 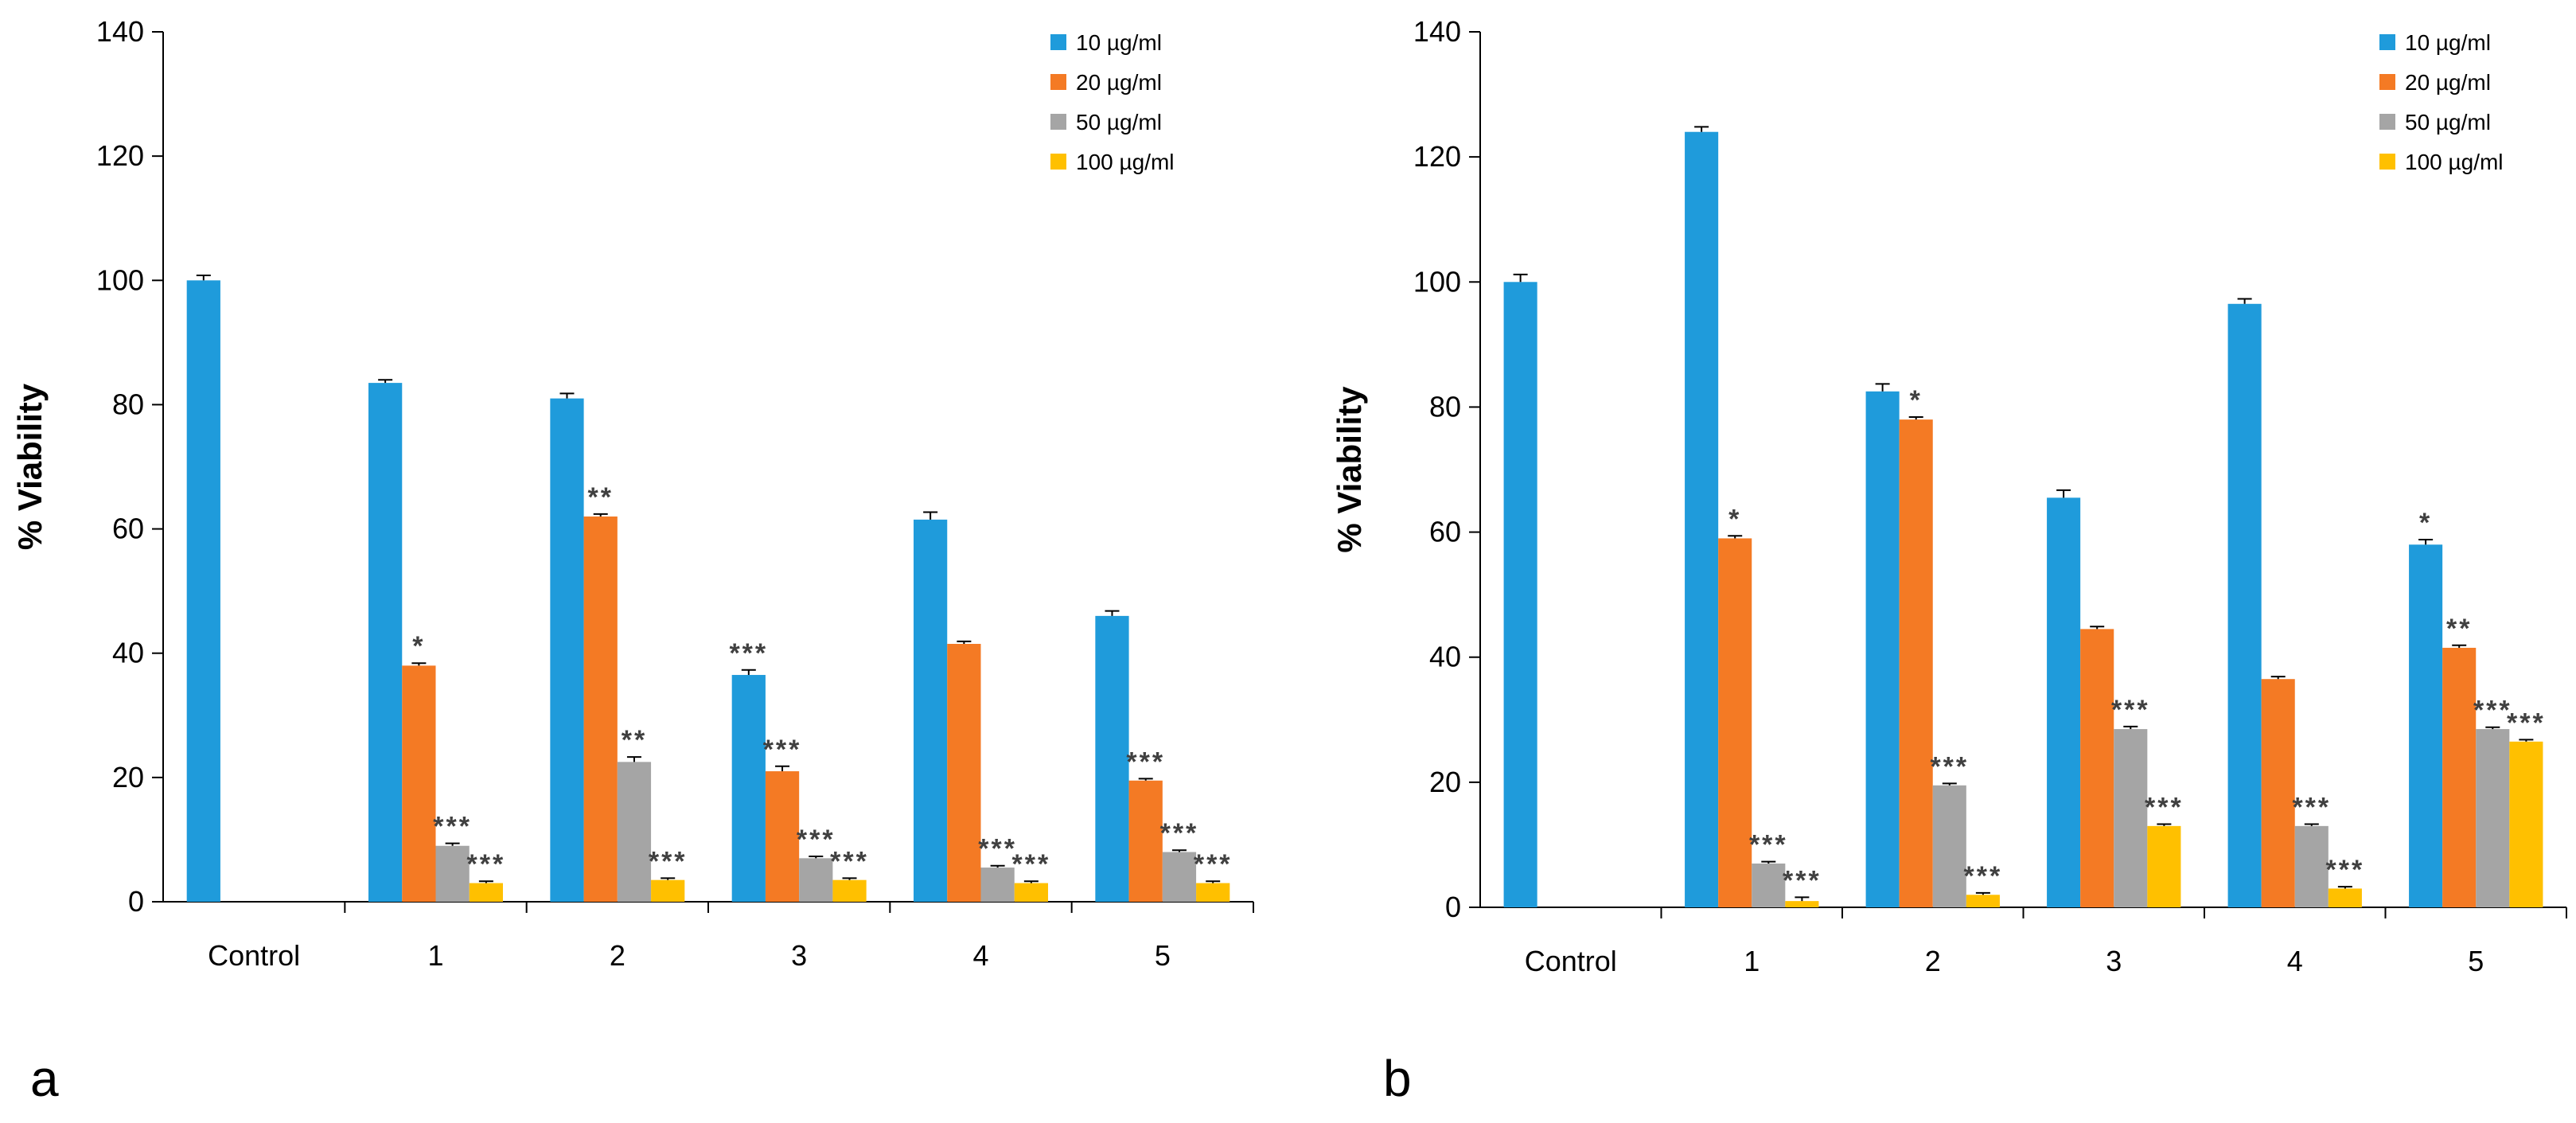 I want to click on x-tick-label: 2, so click(x=617, y=955).